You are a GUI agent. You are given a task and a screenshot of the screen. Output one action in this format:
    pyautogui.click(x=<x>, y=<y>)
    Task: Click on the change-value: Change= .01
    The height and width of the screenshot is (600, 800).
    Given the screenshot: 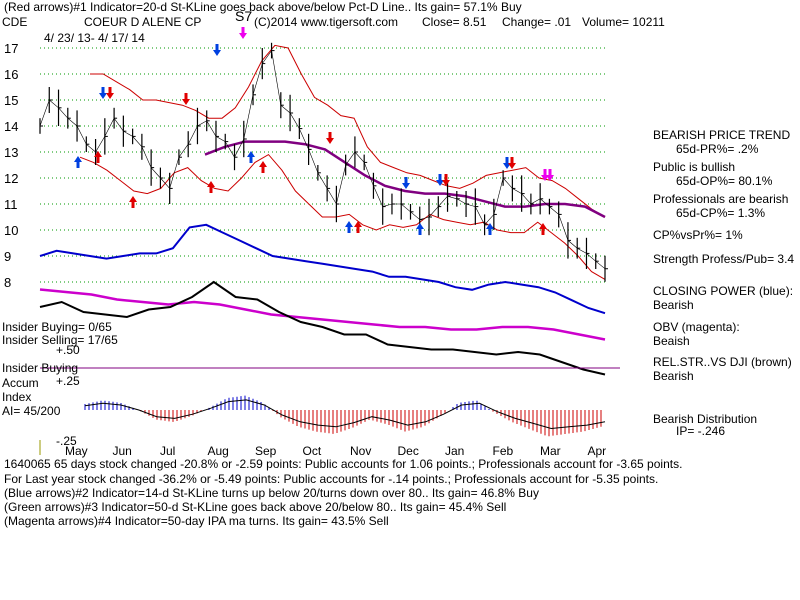 What is the action you would take?
    pyautogui.click(x=537, y=22)
    